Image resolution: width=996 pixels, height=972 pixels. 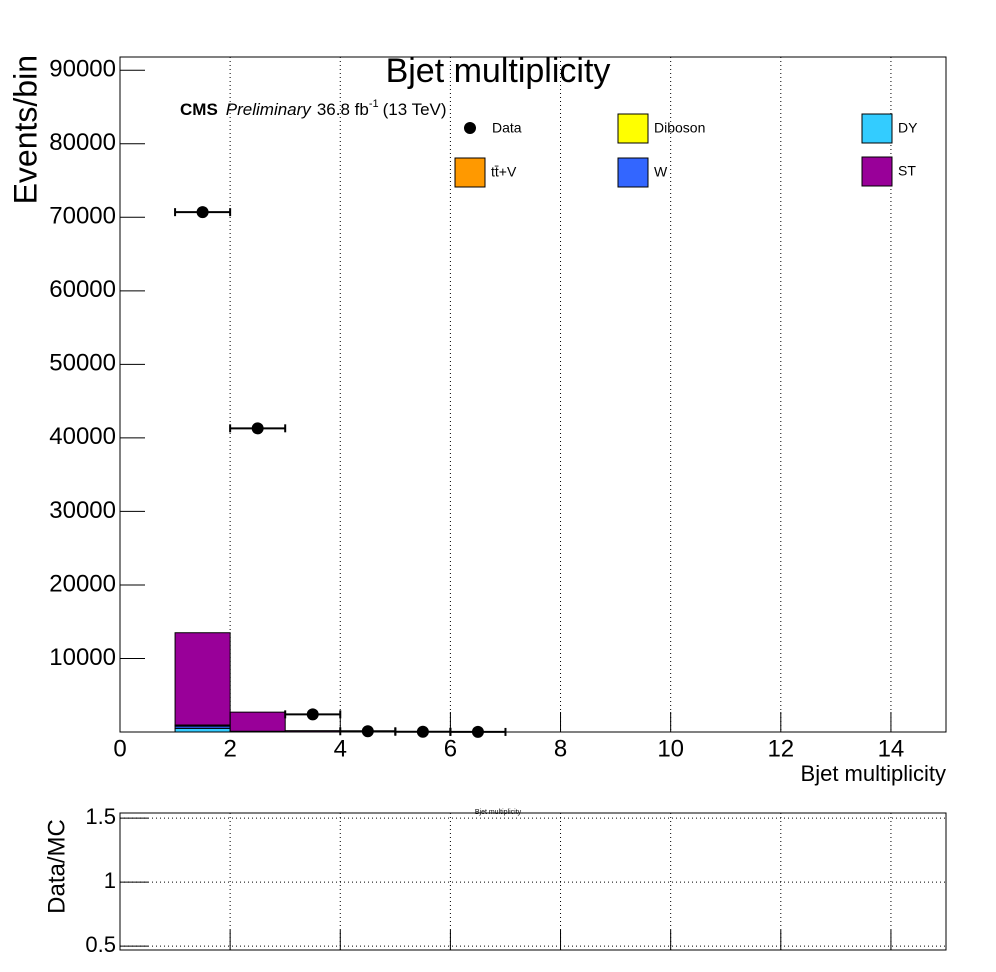 I want to click on legend-label: Data, so click(x=507, y=128).